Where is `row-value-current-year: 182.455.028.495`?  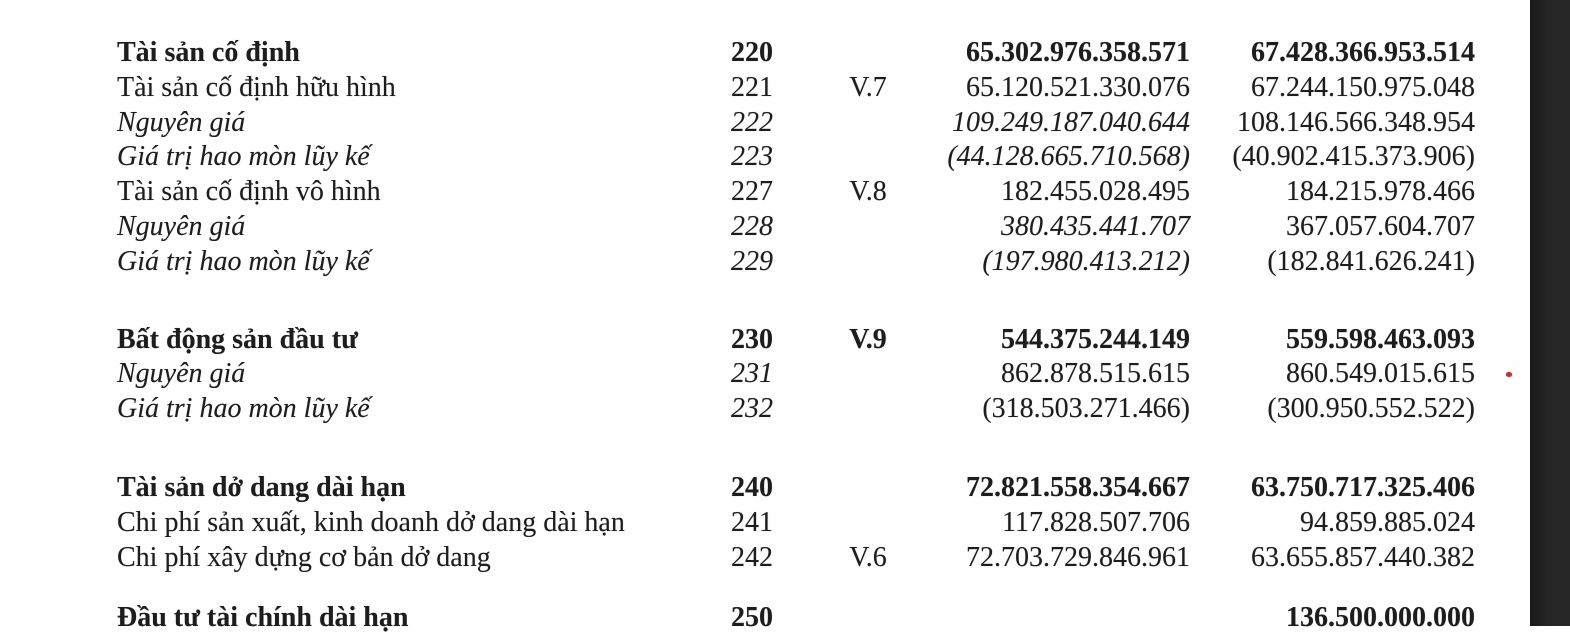
row-value-current-year: 182.455.028.495 is located at coordinates (1095, 192).